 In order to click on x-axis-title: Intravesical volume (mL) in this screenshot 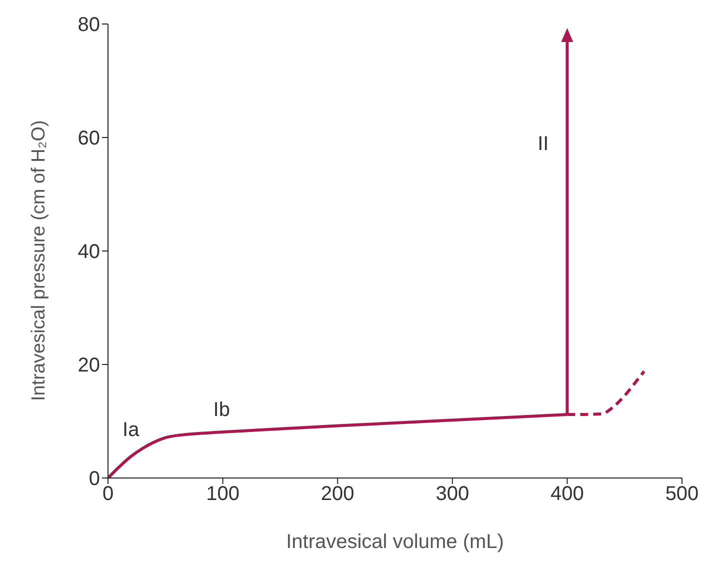, I will do `click(395, 542)`.